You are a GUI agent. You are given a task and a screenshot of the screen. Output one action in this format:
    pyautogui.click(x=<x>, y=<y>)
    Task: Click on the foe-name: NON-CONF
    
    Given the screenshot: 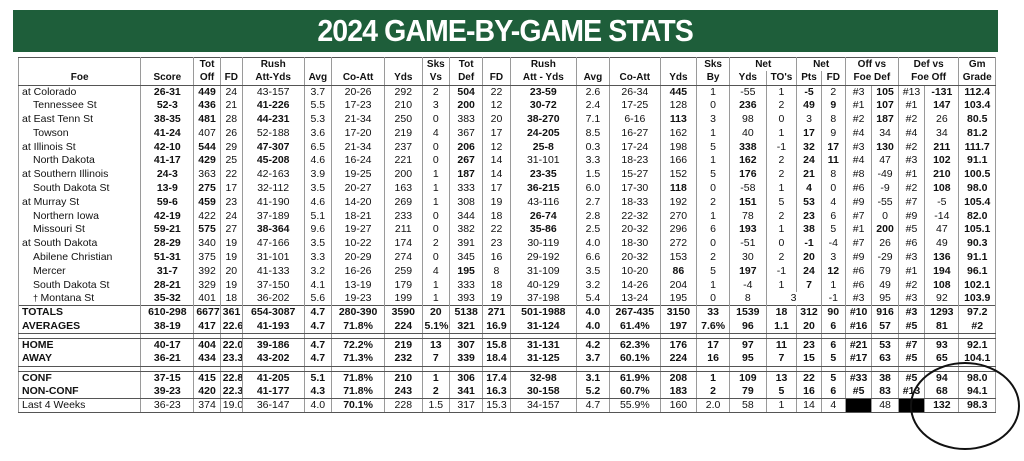 What is the action you would take?
    pyautogui.click(x=50, y=390)
    